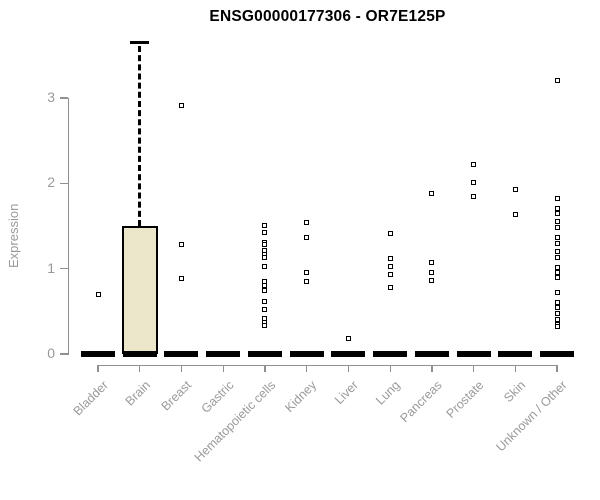 Image resolution: width=600 pixels, height=500 pixels. Describe the element at coordinates (140, 135) in the screenshot. I see `whisker` at that location.